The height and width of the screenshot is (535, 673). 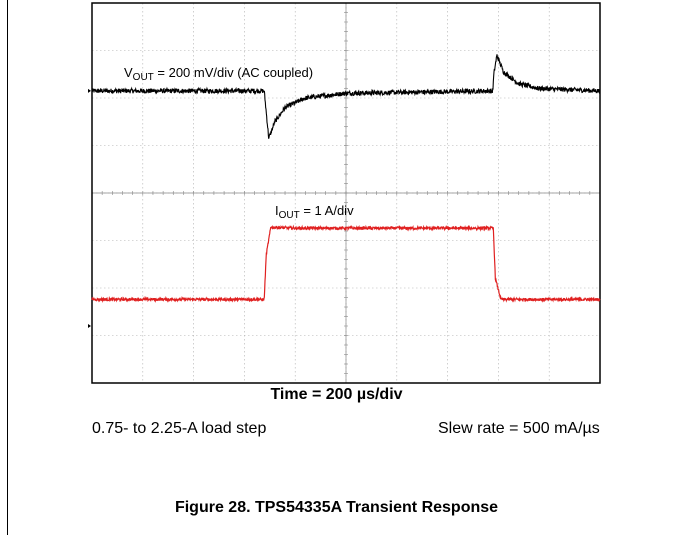 I want to click on figure-caption: Figure 28. TPS54335A Transient Response, so click(x=336, y=507).